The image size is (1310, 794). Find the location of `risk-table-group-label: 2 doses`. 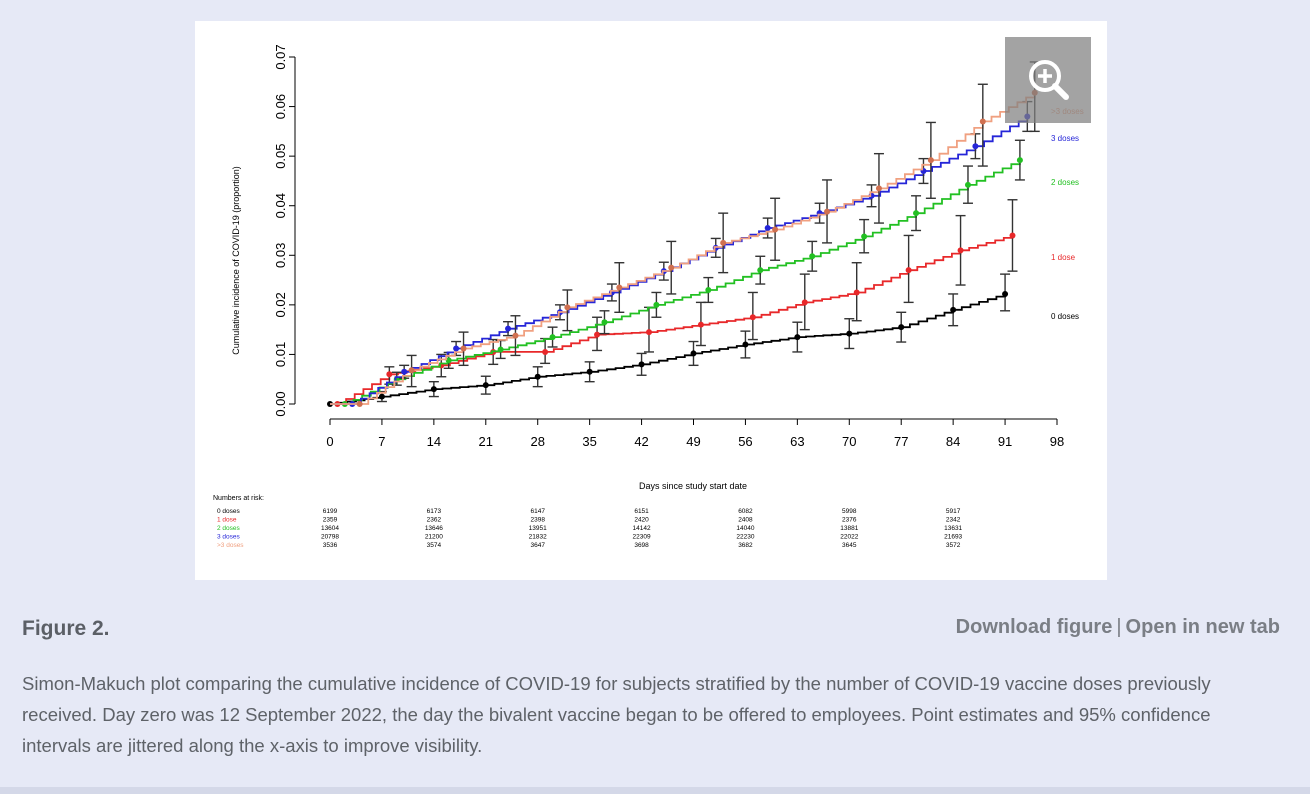

risk-table-group-label: 2 doses is located at coordinates (229, 528).